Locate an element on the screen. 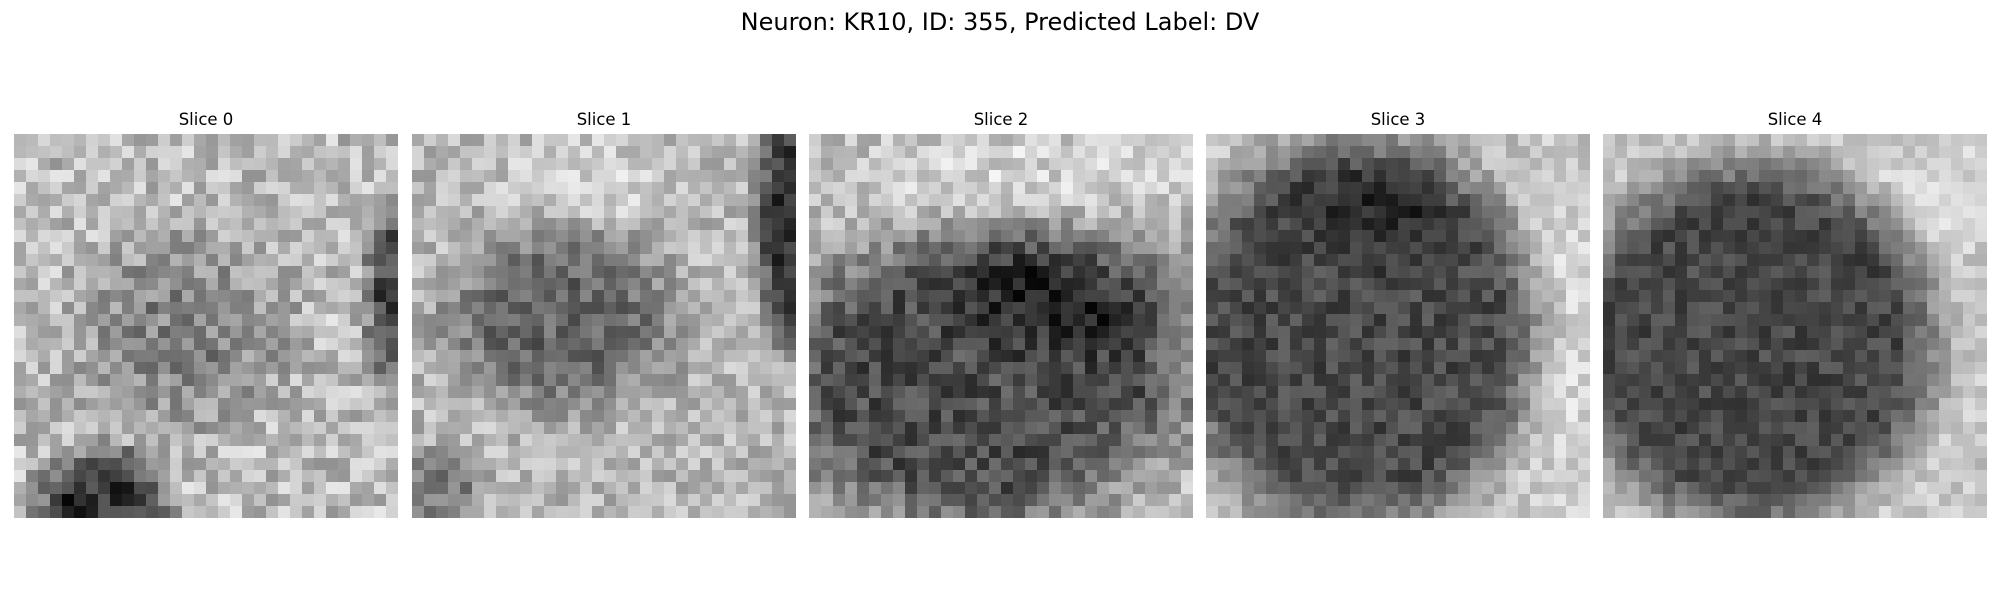 This screenshot has height=600, width=2000. slice-title: Slice 3 is located at coordinates (1398, 119).